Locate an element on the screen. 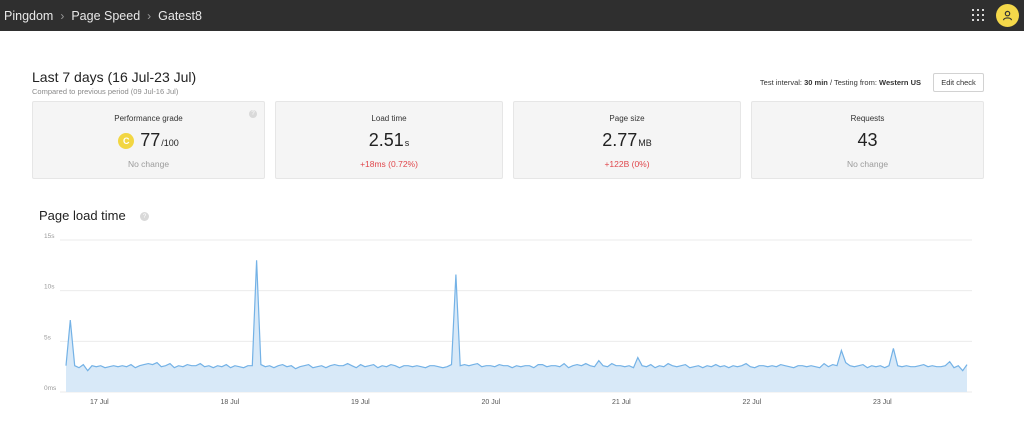 This screenshot has height=425, width=1024. user-icon is located at coordinates (1007, 15).